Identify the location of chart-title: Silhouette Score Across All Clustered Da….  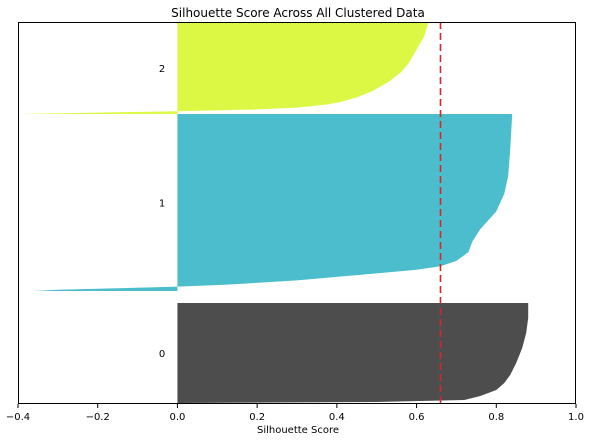
(298, 13).